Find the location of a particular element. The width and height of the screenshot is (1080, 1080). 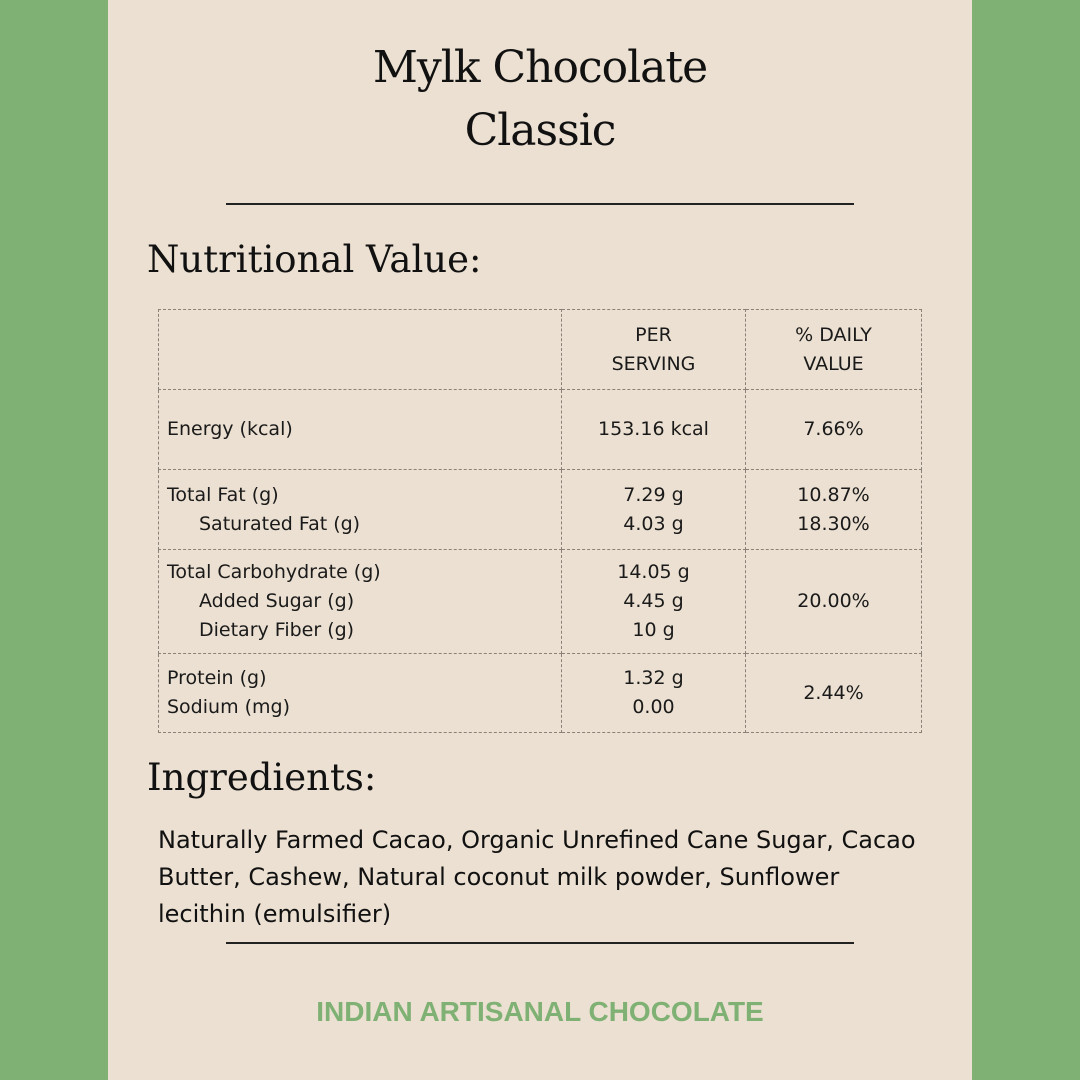

nutrient-daily: 10.87% is located at coordinates (833, 494).